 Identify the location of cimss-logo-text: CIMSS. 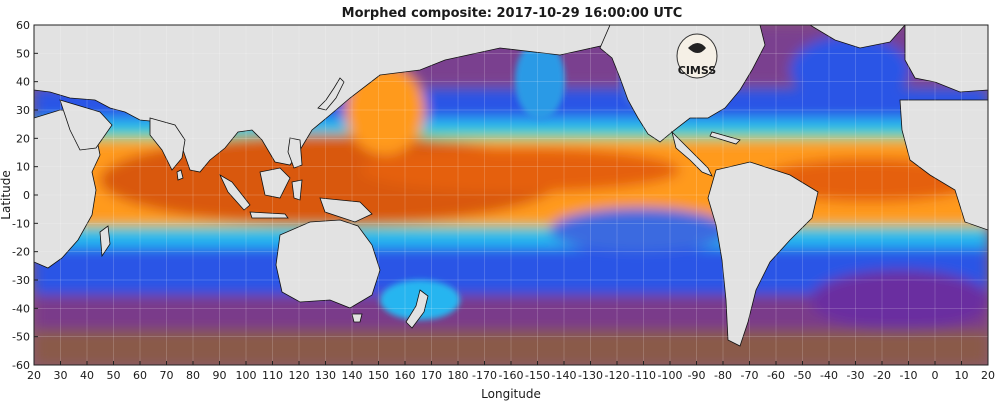
(697, 70).